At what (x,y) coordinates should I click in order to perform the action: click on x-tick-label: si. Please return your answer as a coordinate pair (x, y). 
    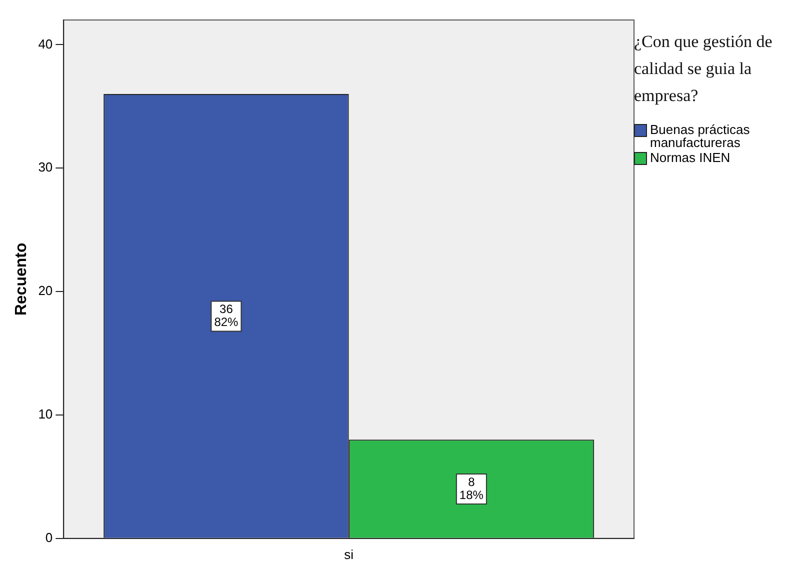
    Looking at the image, I should click on (349, 554).